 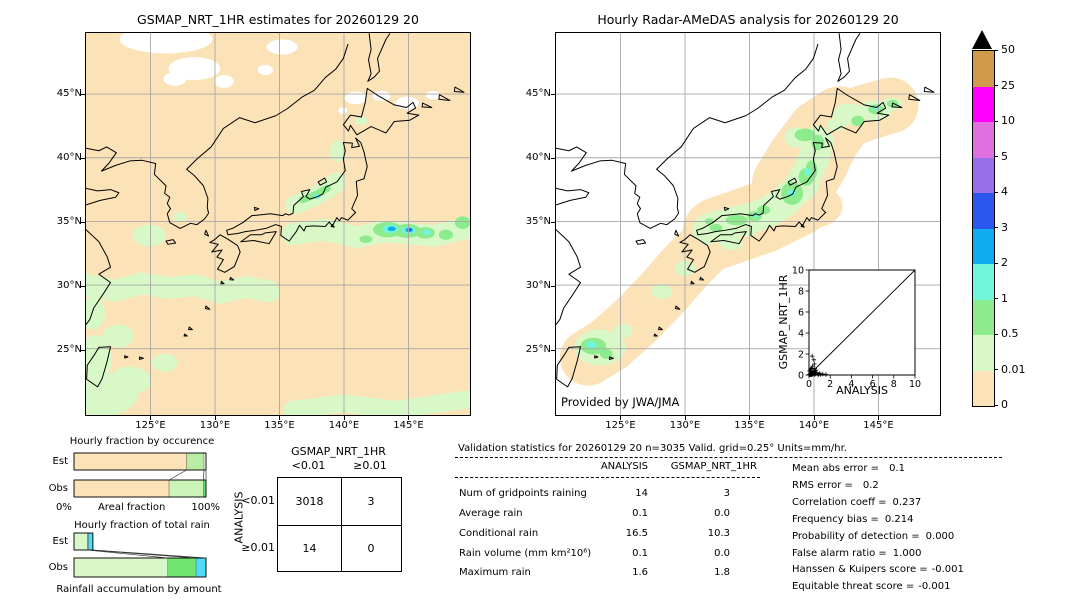 I want to click on validation-row-label: Num of gridpoints raining, so click(x=523, y=493).